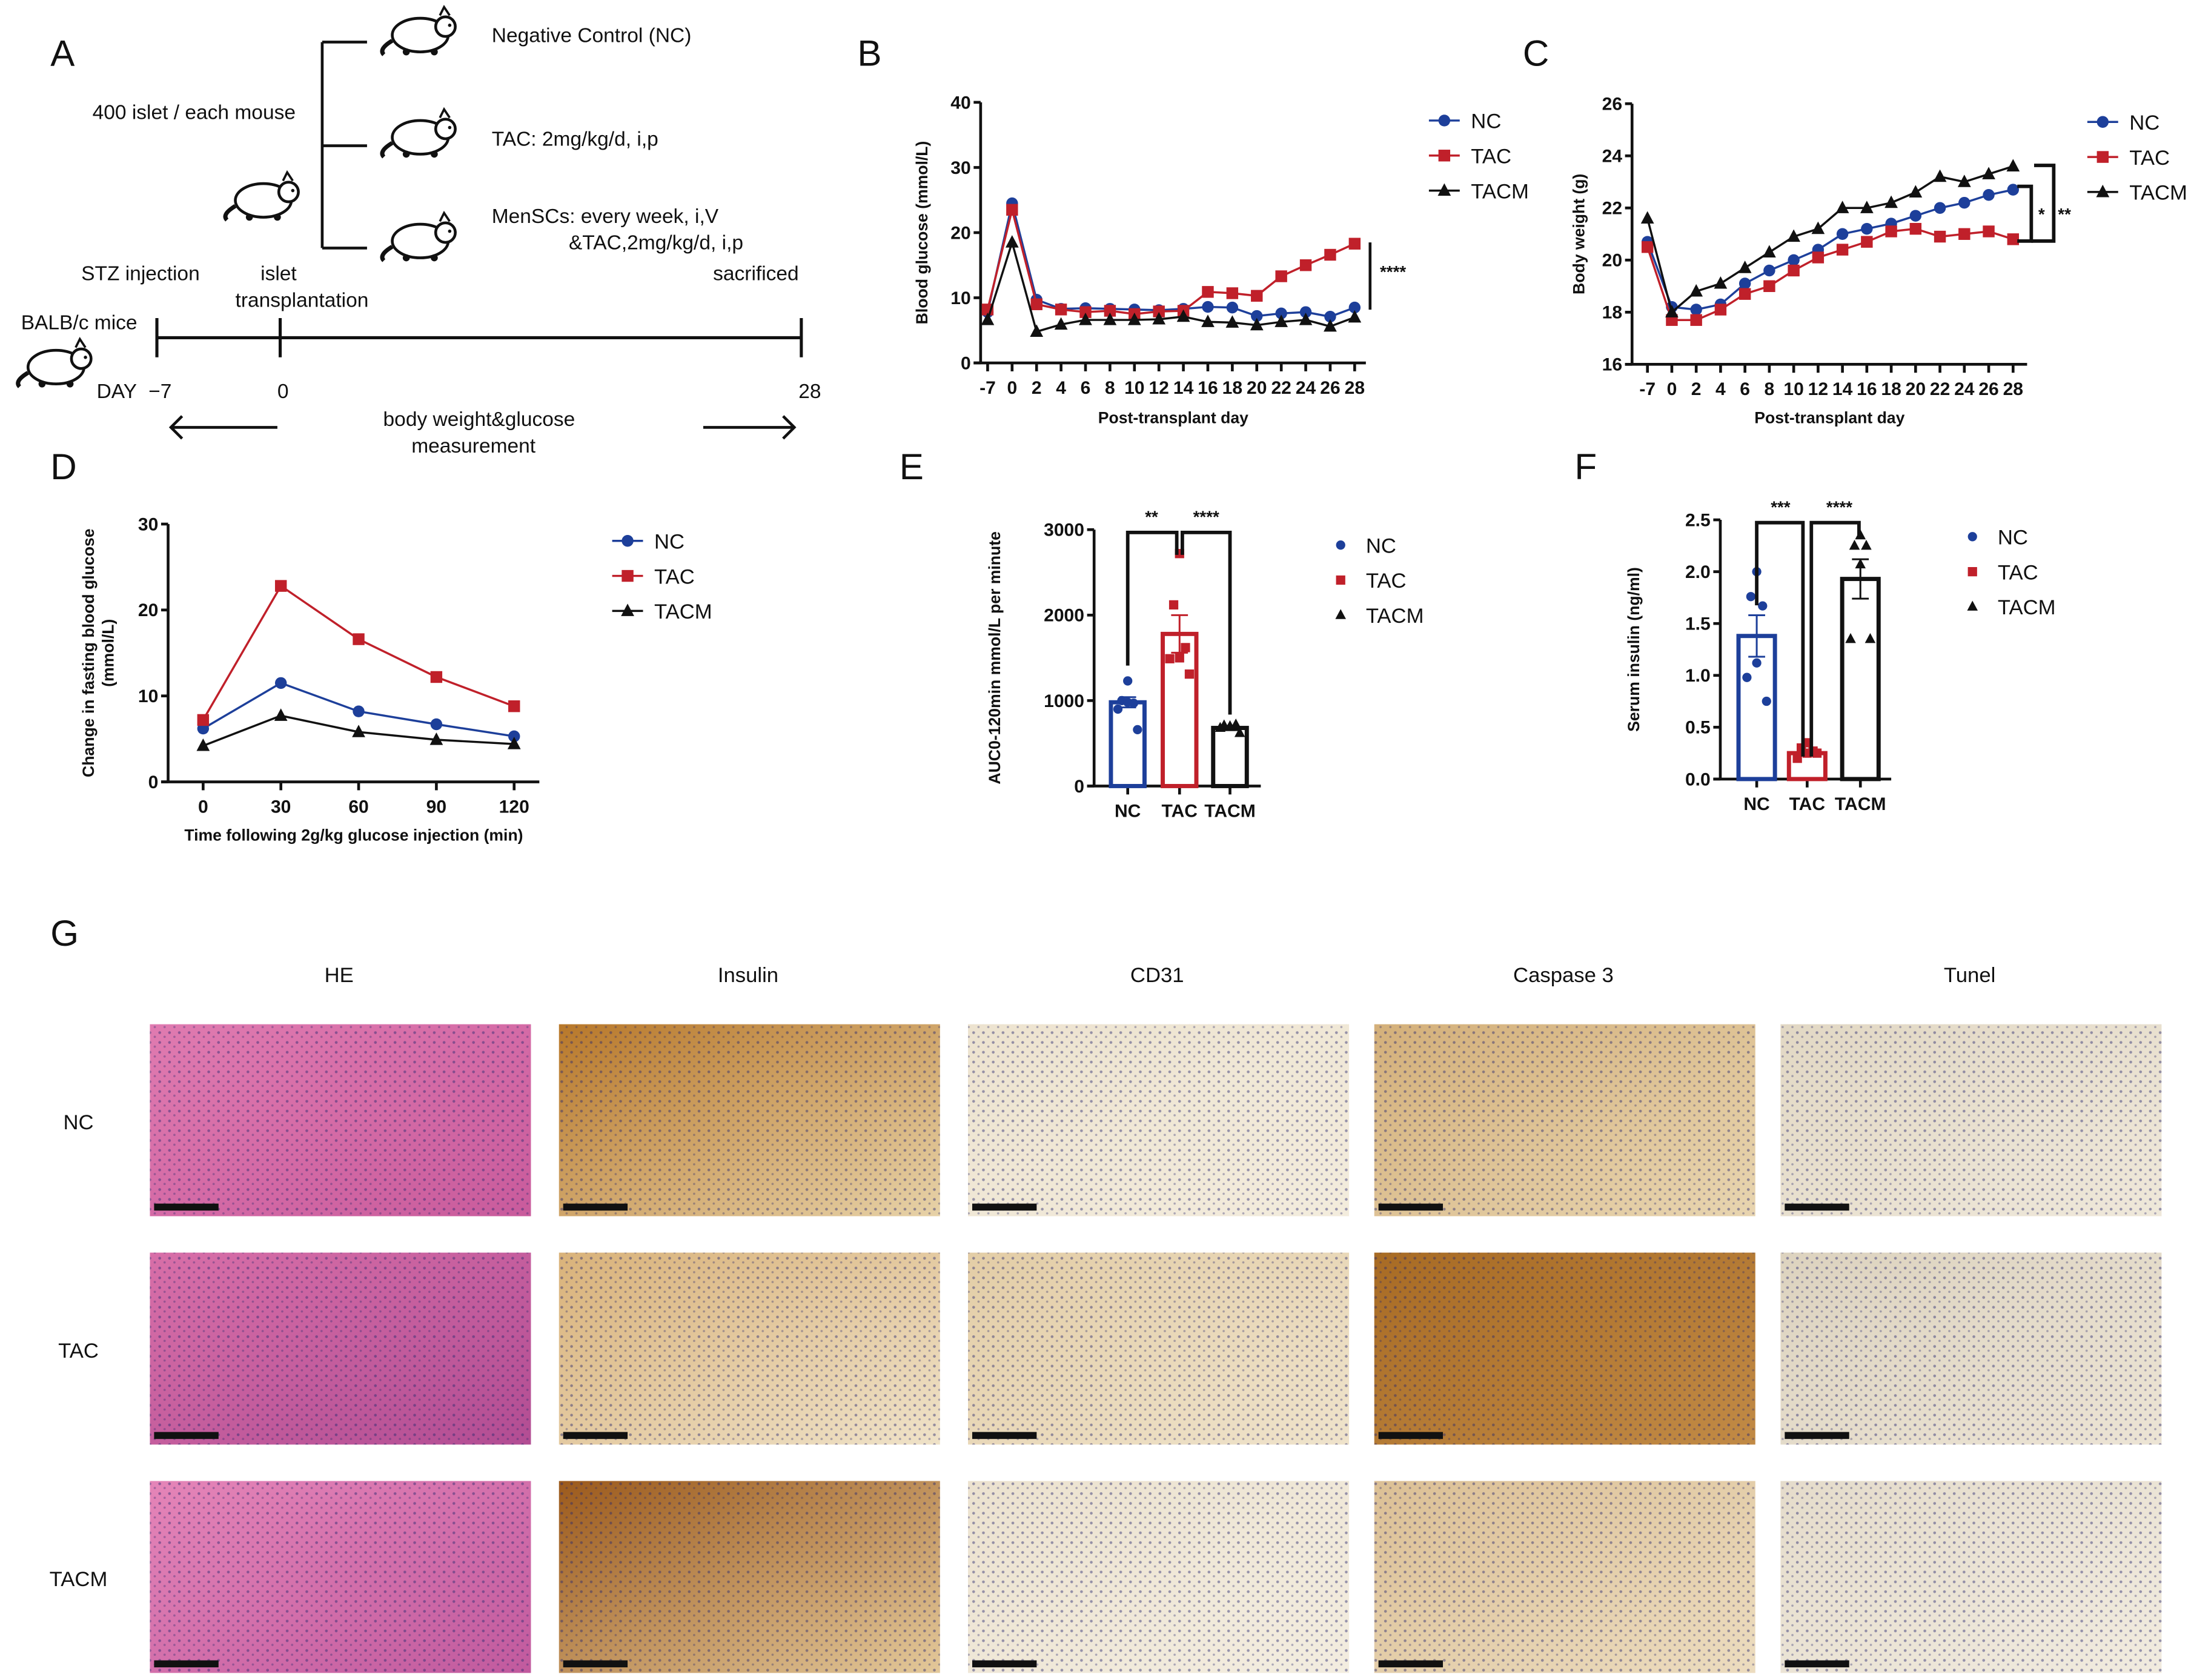  What do you see at coordinates (2041, 214) in the screenshot?
I see `significance-label: *` at bounding box center [2041, 214].